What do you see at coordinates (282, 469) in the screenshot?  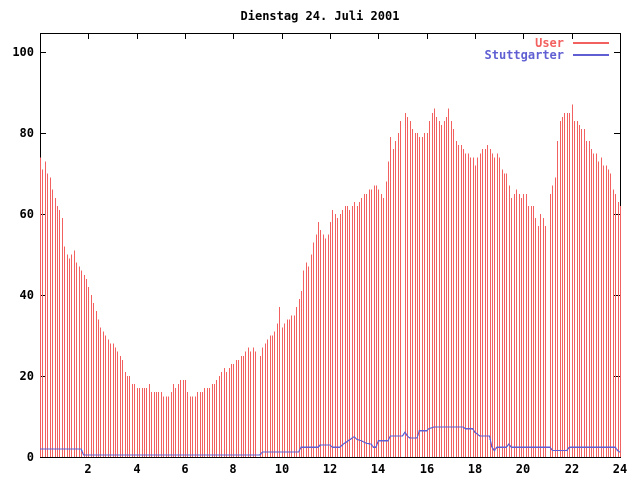 I see `x-axis-label-10: 10` at bounding box center [282, 469].